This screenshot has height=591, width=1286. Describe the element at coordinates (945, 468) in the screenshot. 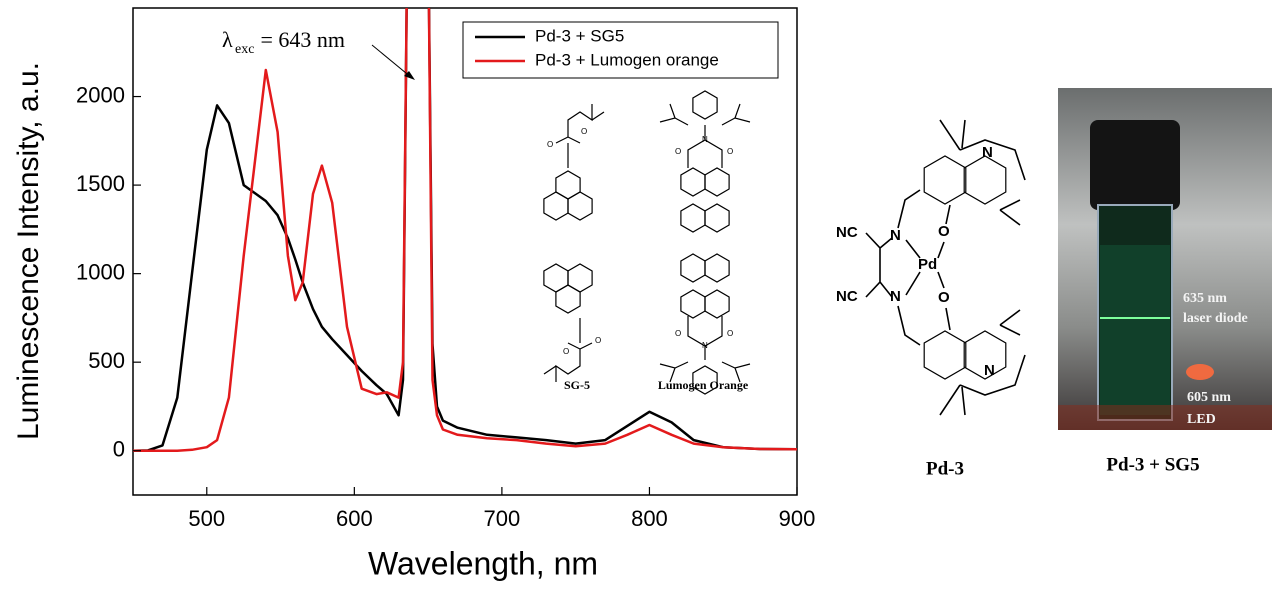

I see `structure-label: Pd-3` at that location.